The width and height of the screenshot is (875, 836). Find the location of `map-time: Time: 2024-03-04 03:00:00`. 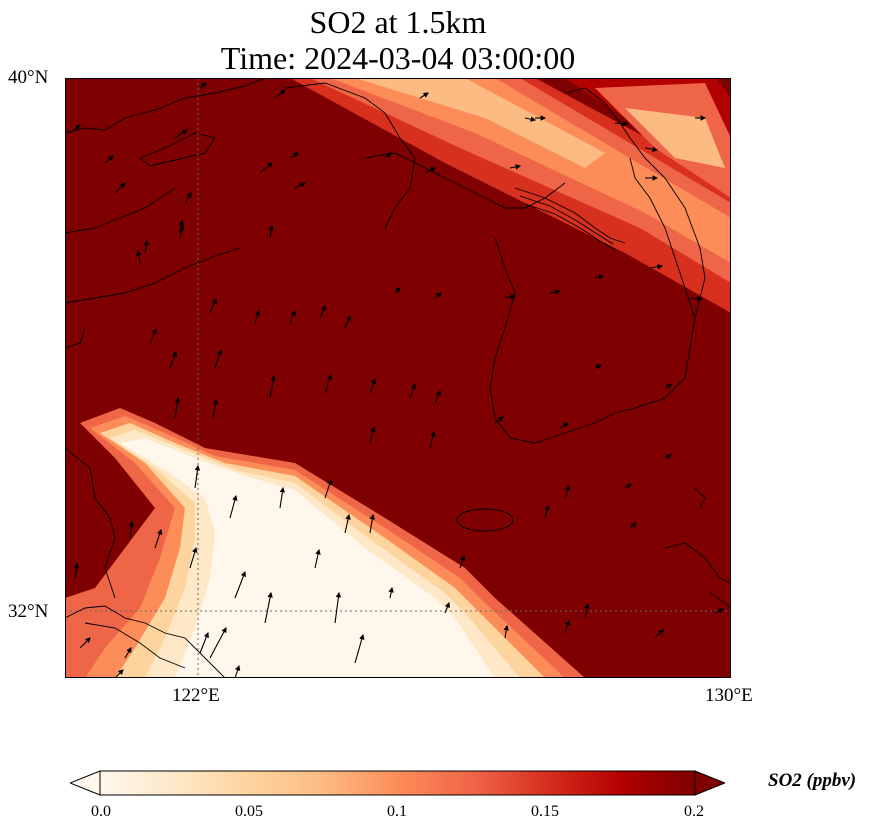

map-time: Time: 2024-03-04 03:00:00 is located at coordinates (398, 58).